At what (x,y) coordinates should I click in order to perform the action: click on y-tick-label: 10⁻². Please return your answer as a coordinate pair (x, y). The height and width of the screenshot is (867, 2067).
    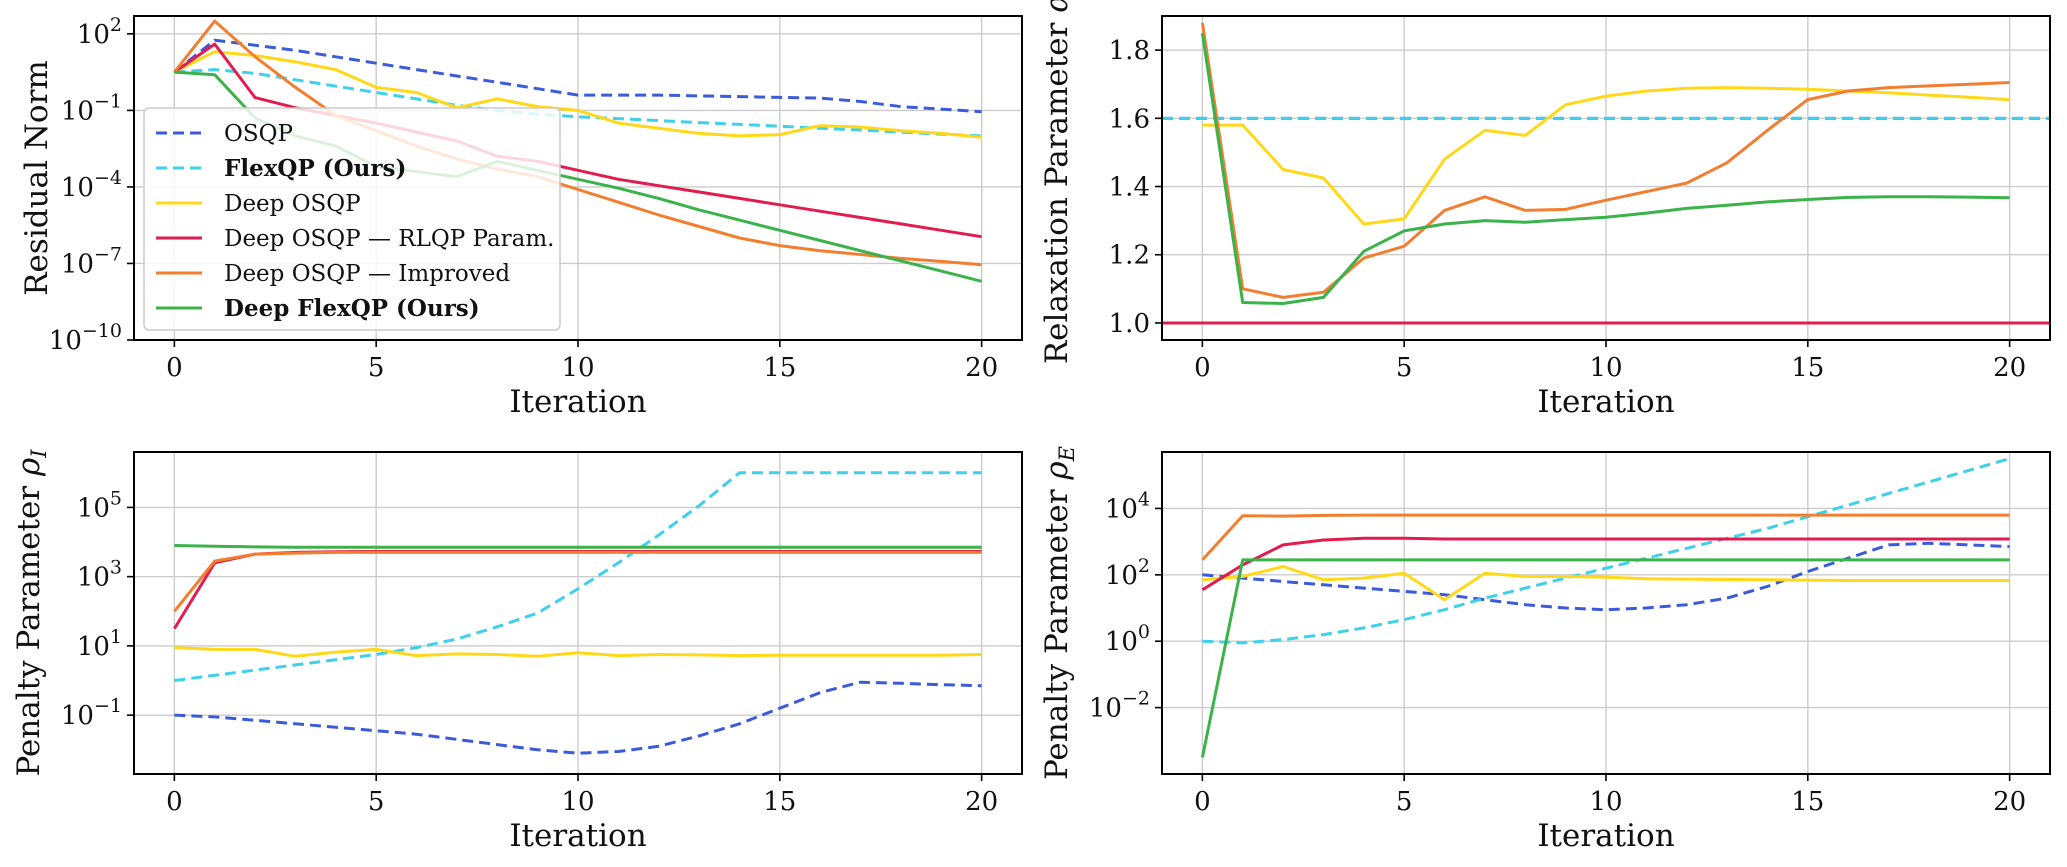
    Looking at the image, I should click on (1119, 706).